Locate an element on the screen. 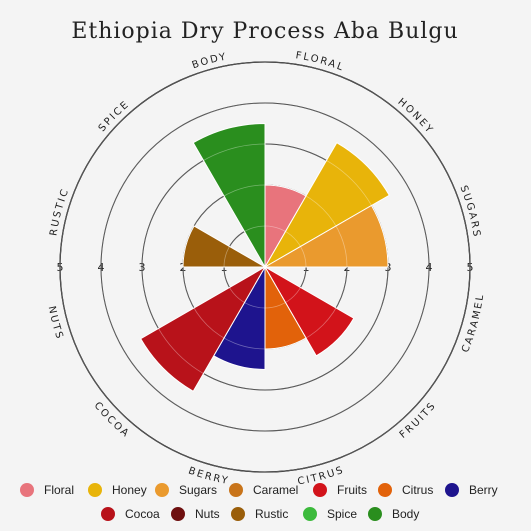 This screenshot has width=531, height=531. legend-item-body: Body is located at coordinates (393, 514).